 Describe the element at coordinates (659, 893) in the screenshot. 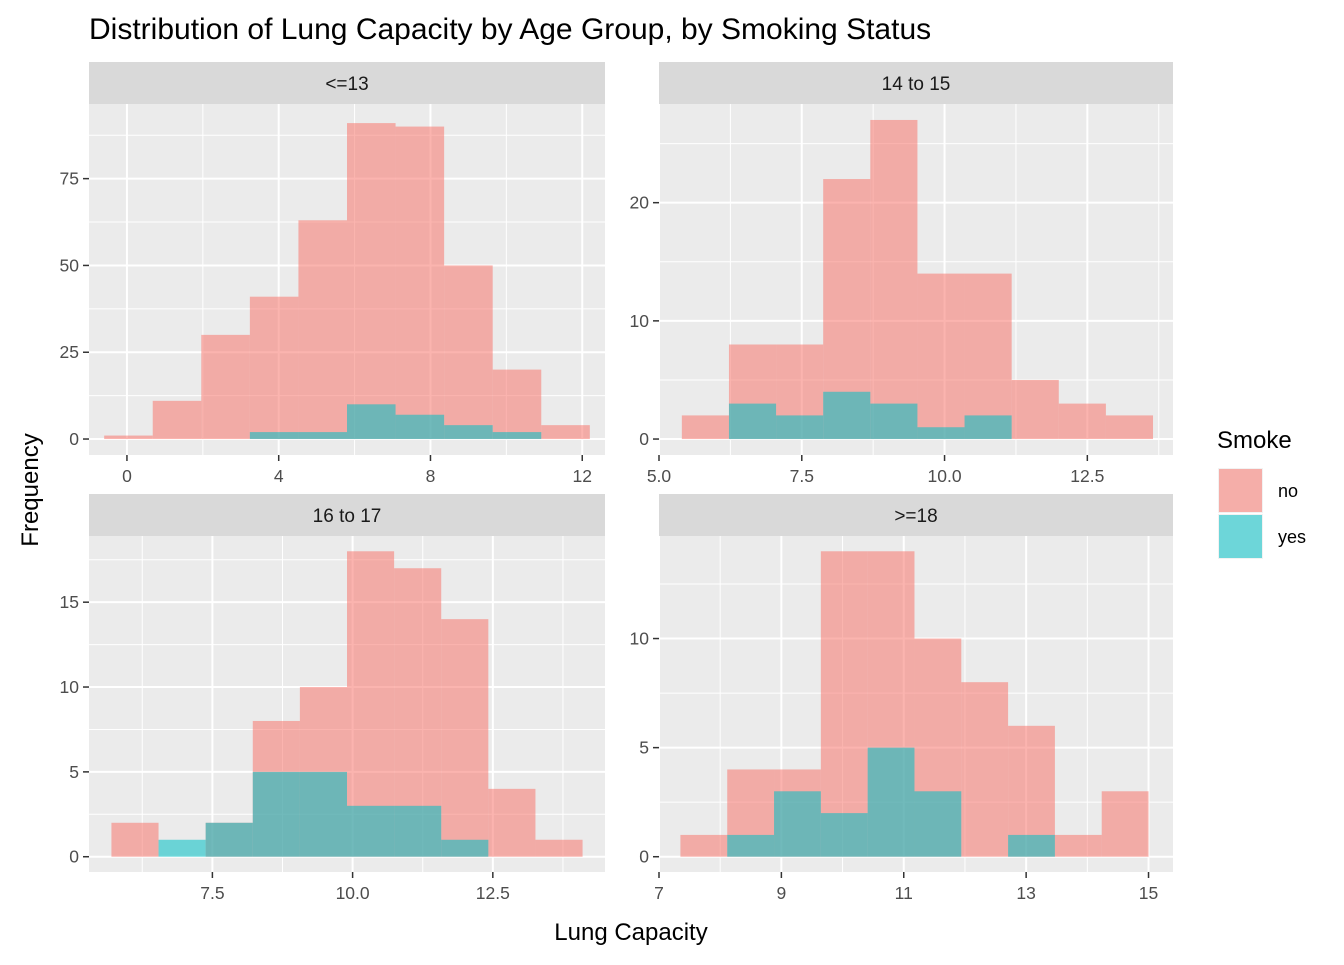

I see `x-tick-label: 7` at that location.